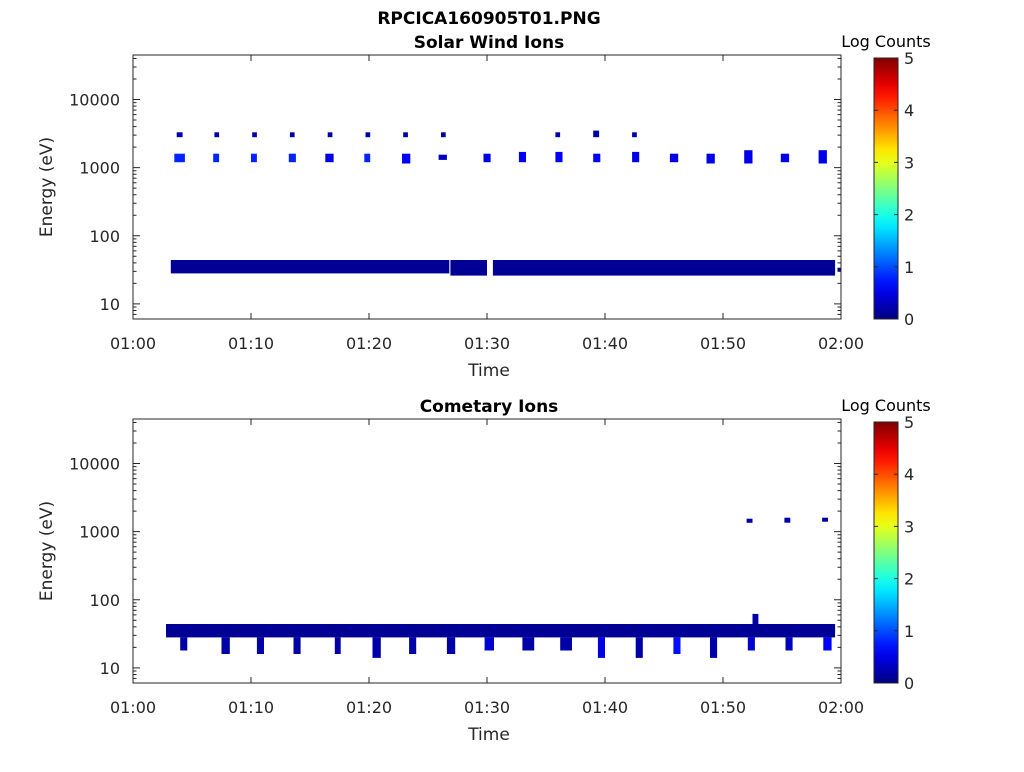  Describe the element at coordinates (489, 43) in the screenshot. I see `panel-title-solar-wind: Solar Wind Ions` at that location.